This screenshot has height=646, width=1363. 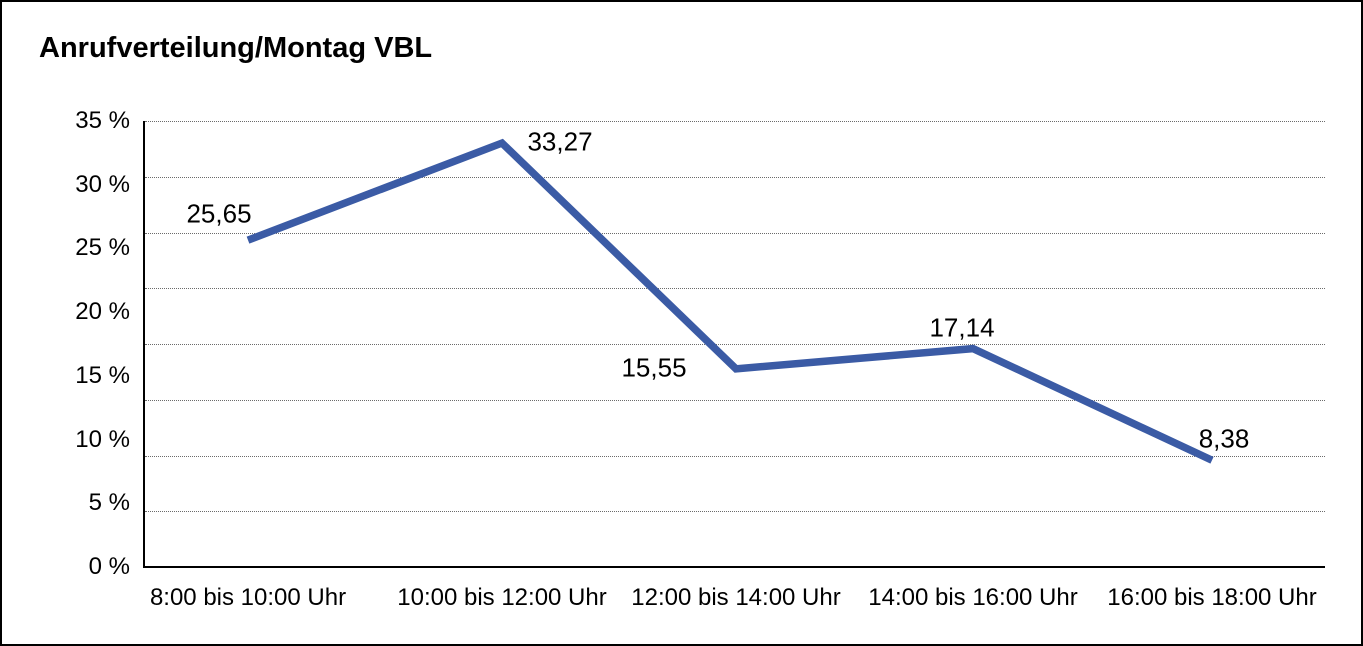 I want to click on y-axis-label: 5 %, so click(x=109, y=503).